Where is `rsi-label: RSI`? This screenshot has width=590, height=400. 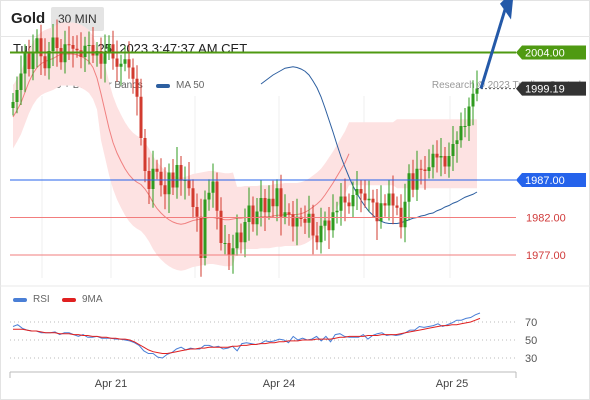
rsi-label: RSI is located at coordinates (41, 299).